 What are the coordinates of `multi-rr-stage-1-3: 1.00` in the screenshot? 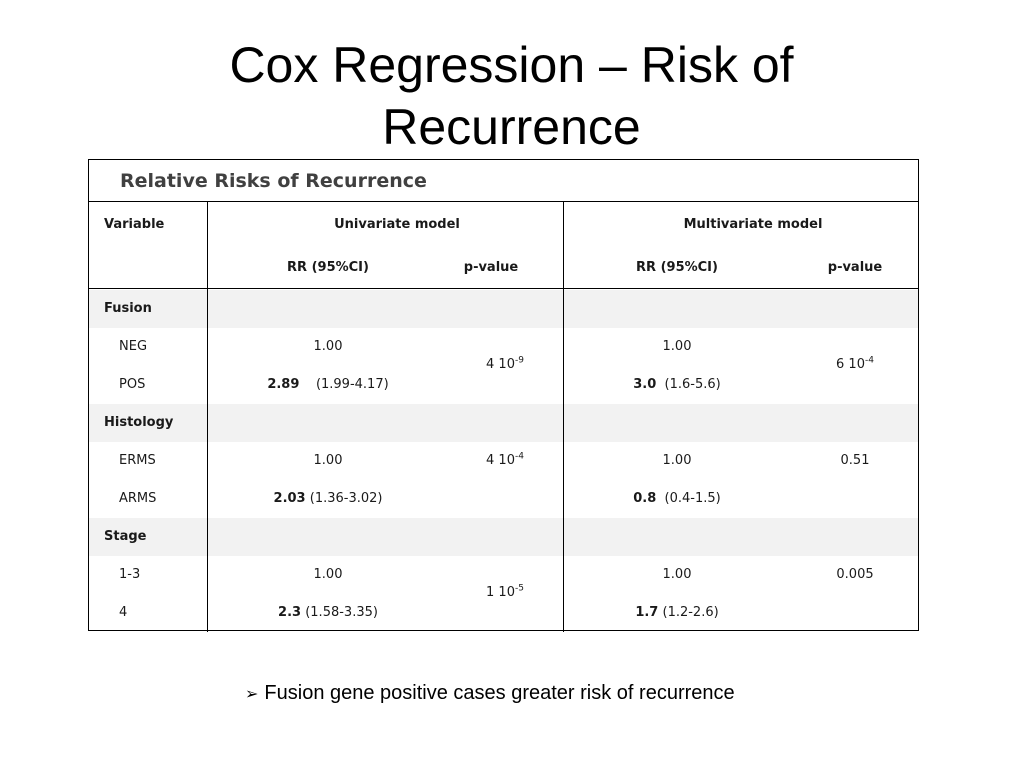 It's located at (677, 574).